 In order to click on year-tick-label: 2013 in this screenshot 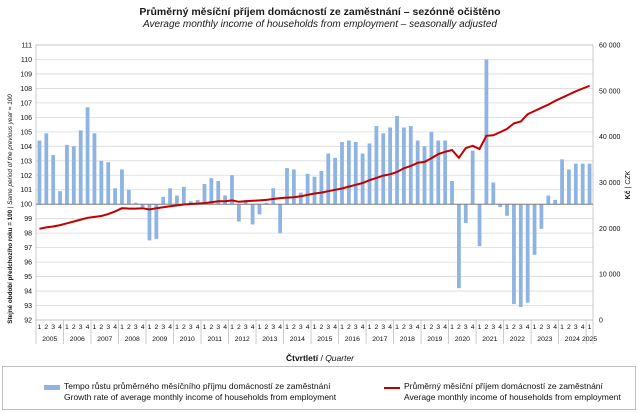, I will do `click(269, 339)`.